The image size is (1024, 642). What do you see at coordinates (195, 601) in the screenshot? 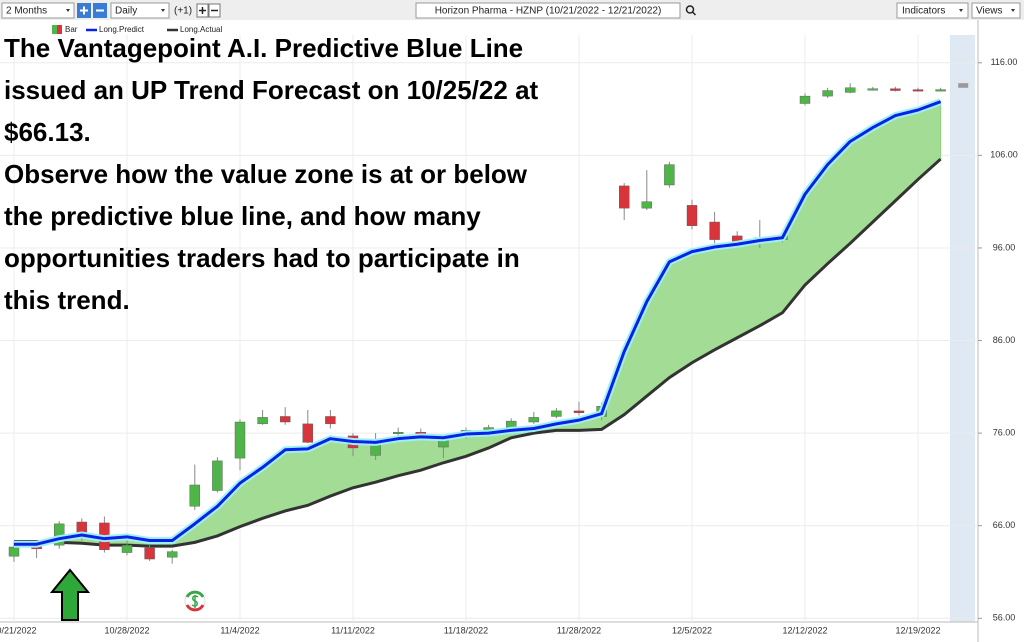
I see `signal-icon-symbol` at bounding box center [195, 601].